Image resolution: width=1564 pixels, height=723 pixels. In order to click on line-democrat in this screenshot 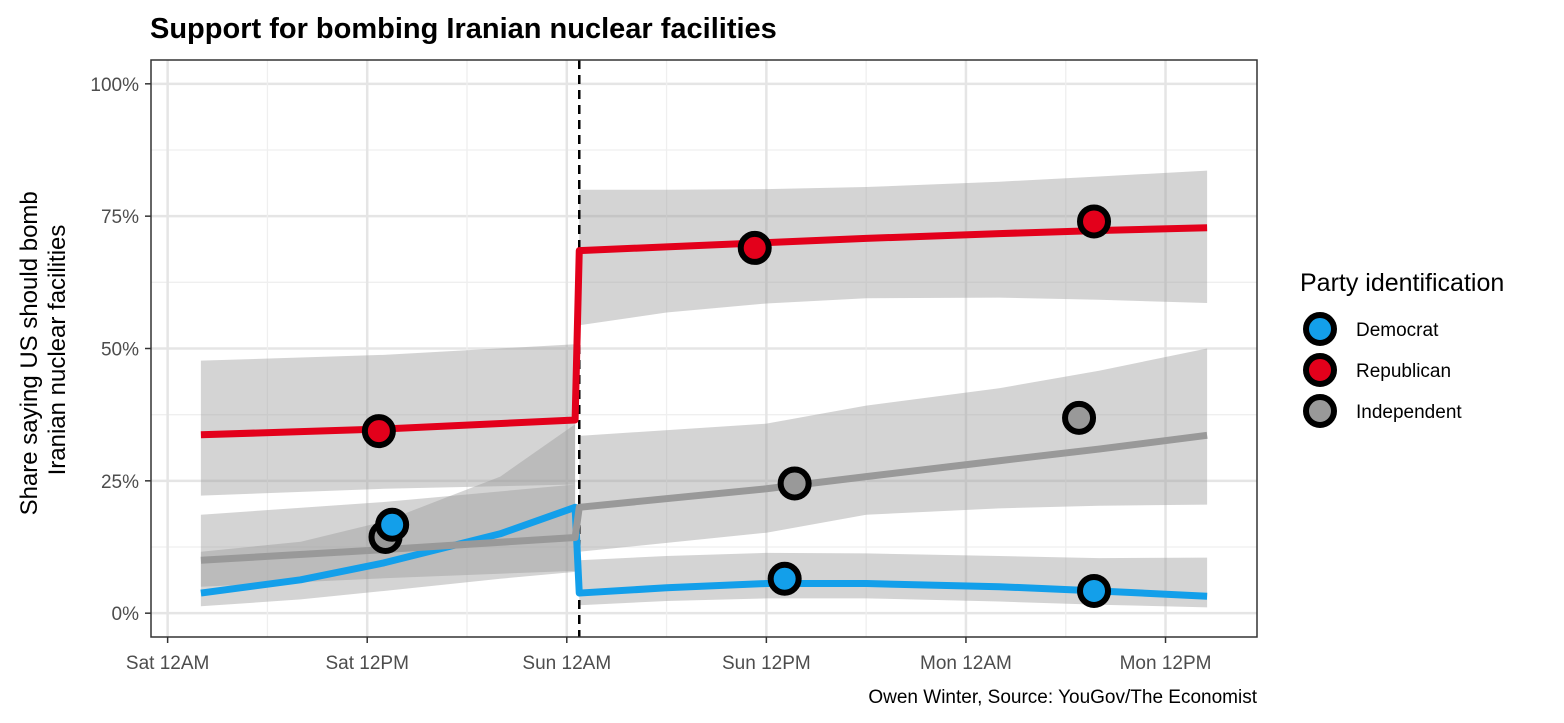, I will do `click(704, 551)`.